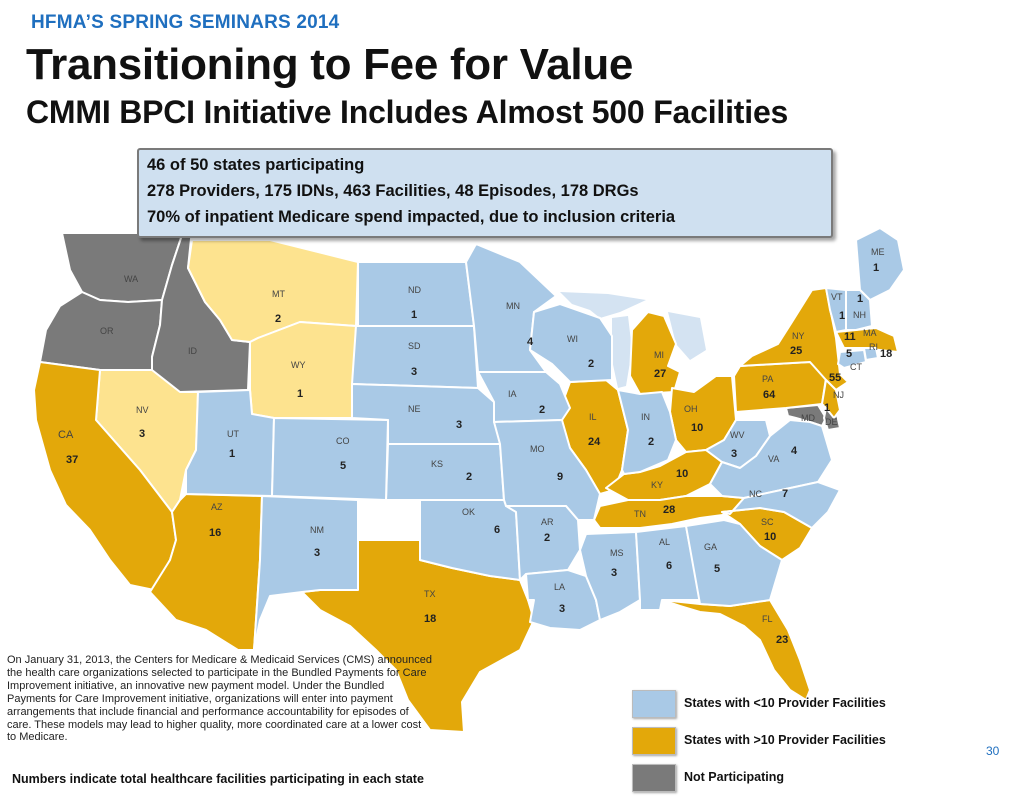 This screenshot has width=1027, height=796. I want to click on state-label-LA: LA, so click(559, 587).